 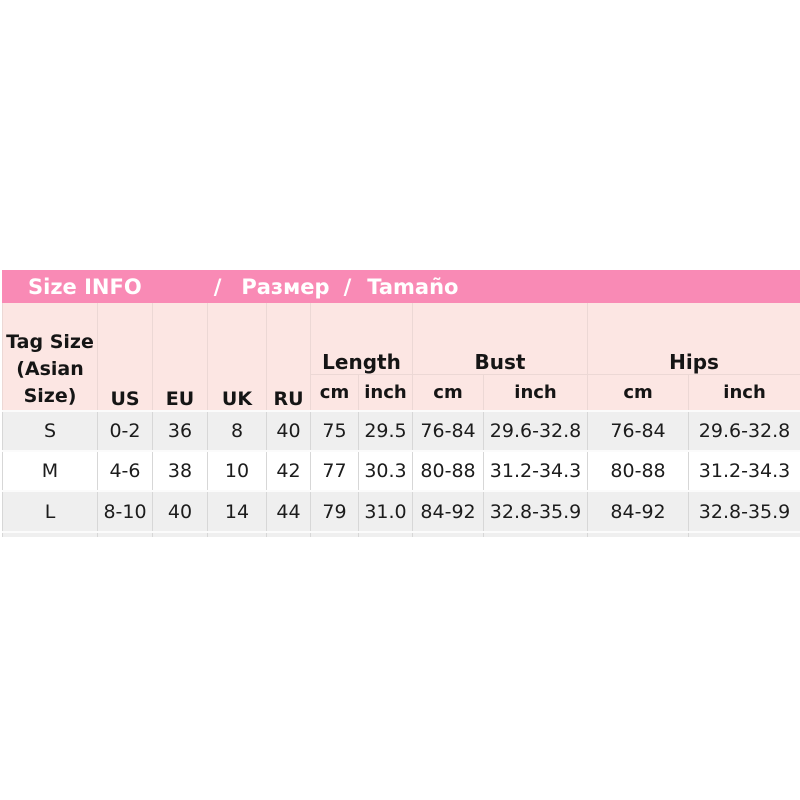 I want to click on table-cell: 79, so click(x=334, y=511).